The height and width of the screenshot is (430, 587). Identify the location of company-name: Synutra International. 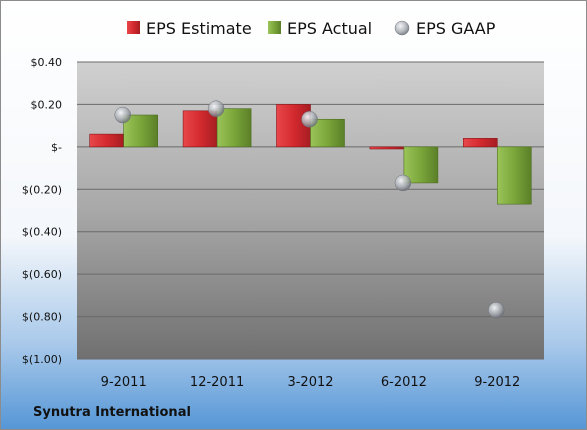
(112, 412).